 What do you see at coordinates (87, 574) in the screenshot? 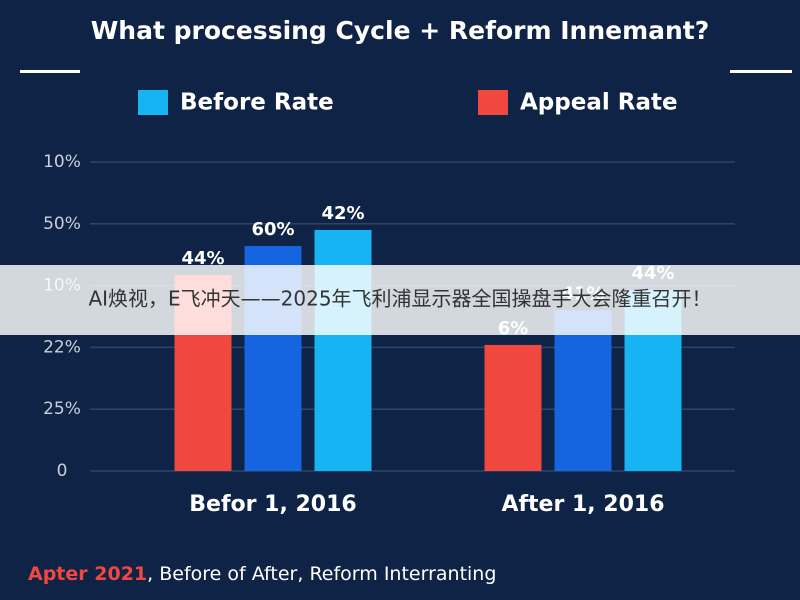
I see `footer-highlight: Apter 2021` at bounding box center [87, 574].